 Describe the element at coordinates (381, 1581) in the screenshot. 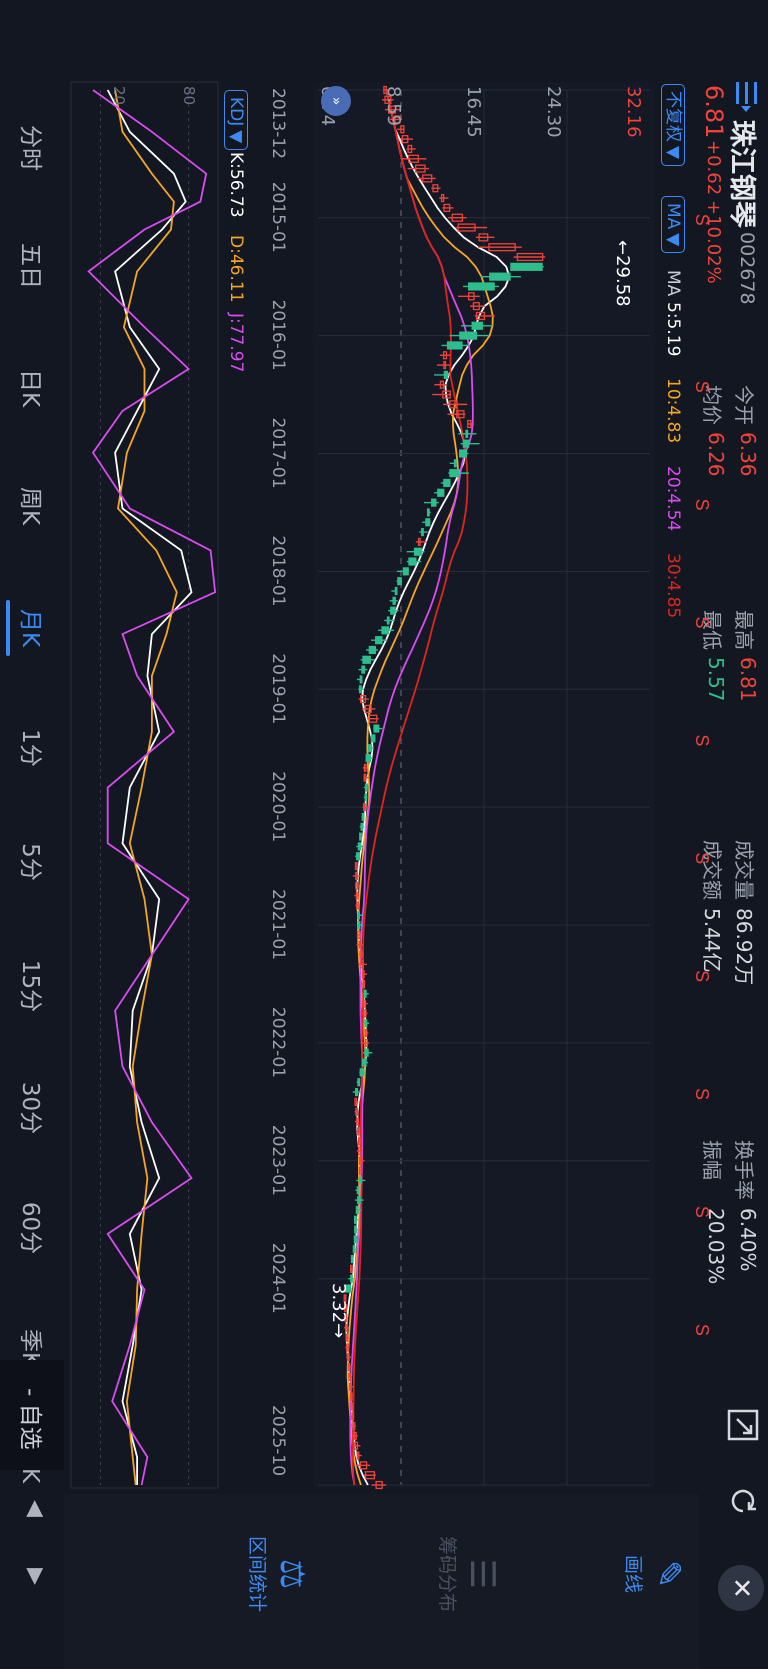

I see `tool-panel: ✎ 画线 ☰ 筹码分布 ⚖ 区间统计` at that location.